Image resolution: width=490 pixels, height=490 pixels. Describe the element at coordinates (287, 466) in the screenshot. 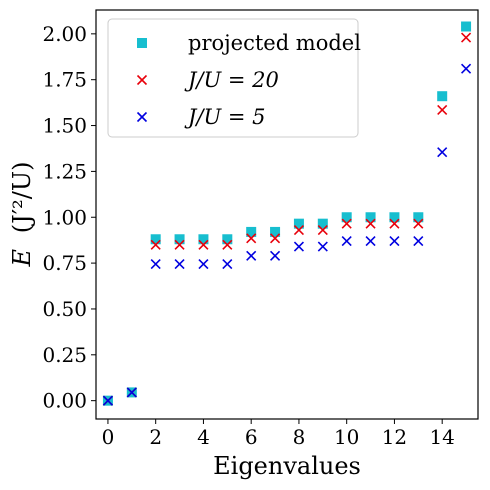

I see `x-axis-title: Eigenvalues` at that location.